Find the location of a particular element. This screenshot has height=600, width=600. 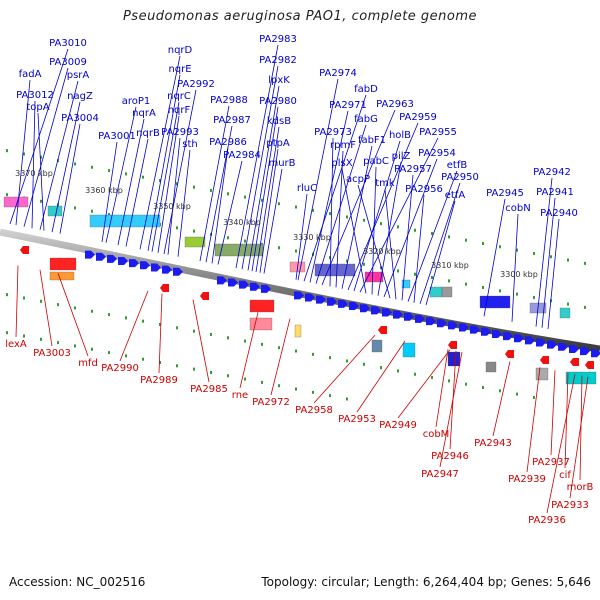

kbp-tick-label: 3320 kbp is located at coordinates (382, 251).